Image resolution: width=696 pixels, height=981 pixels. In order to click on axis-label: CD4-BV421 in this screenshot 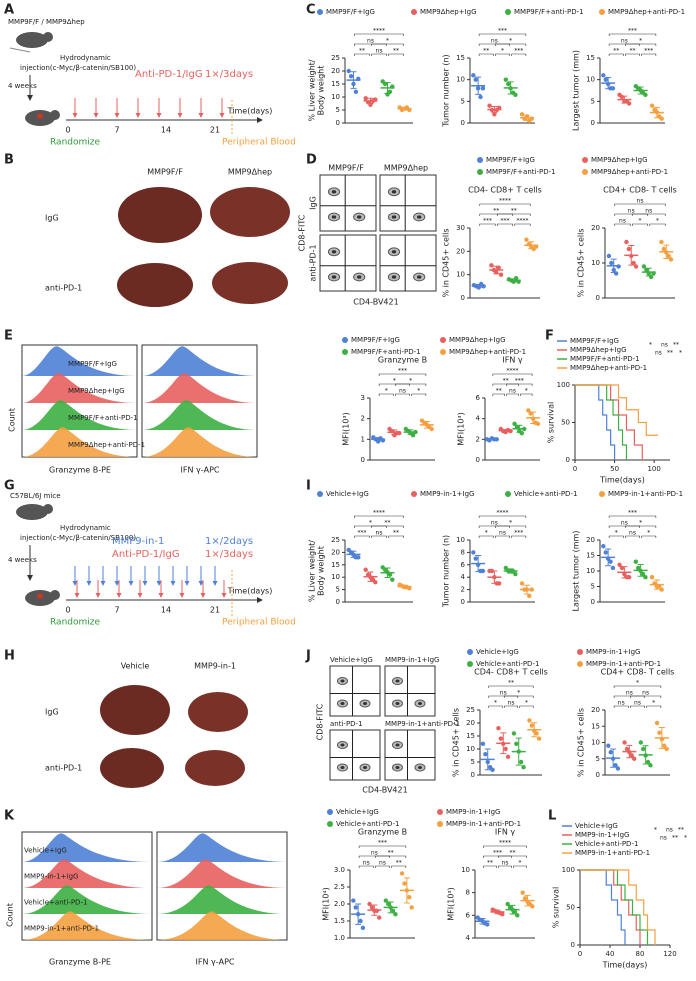, I will do `click(384, 790)`.